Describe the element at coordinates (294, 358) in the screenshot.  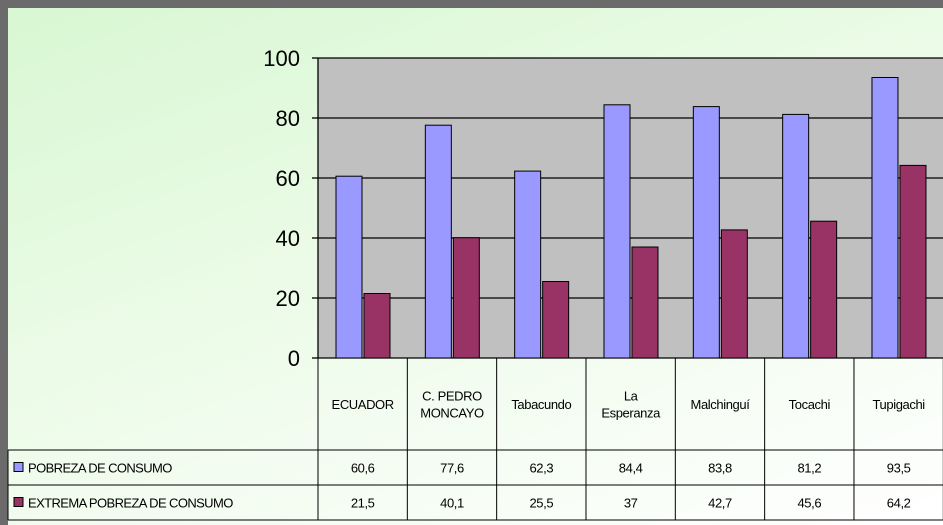
I see `y-tick-label: 0` at that location.